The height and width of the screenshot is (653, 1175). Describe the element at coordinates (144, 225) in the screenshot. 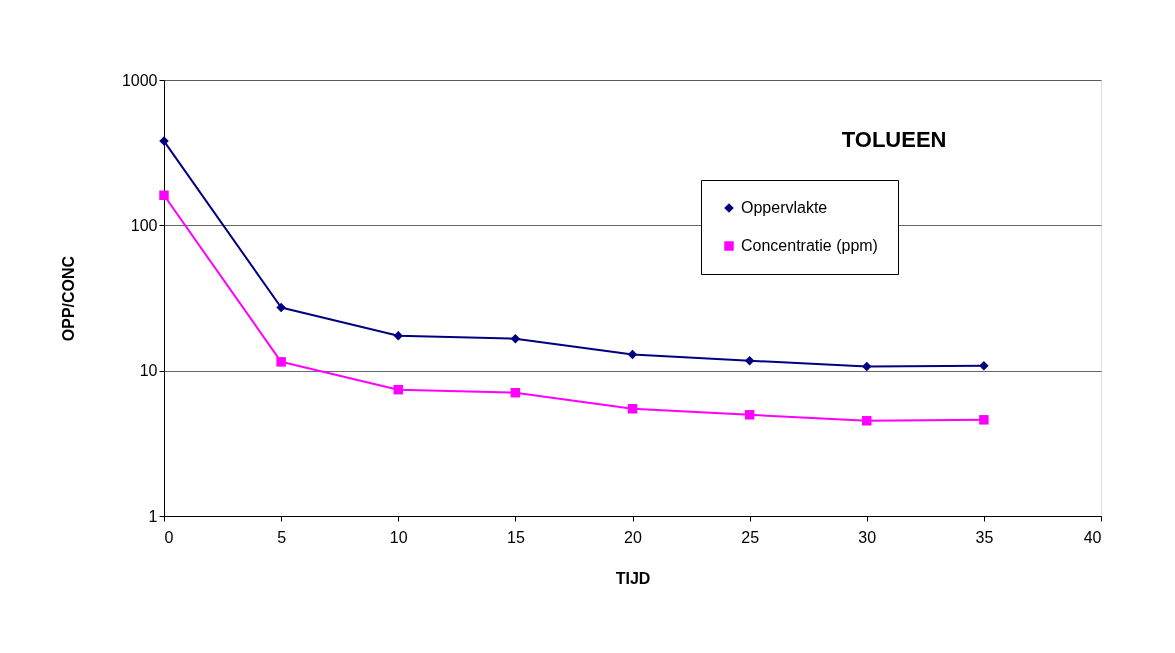

I see `y-tick-label: 100` at that location.